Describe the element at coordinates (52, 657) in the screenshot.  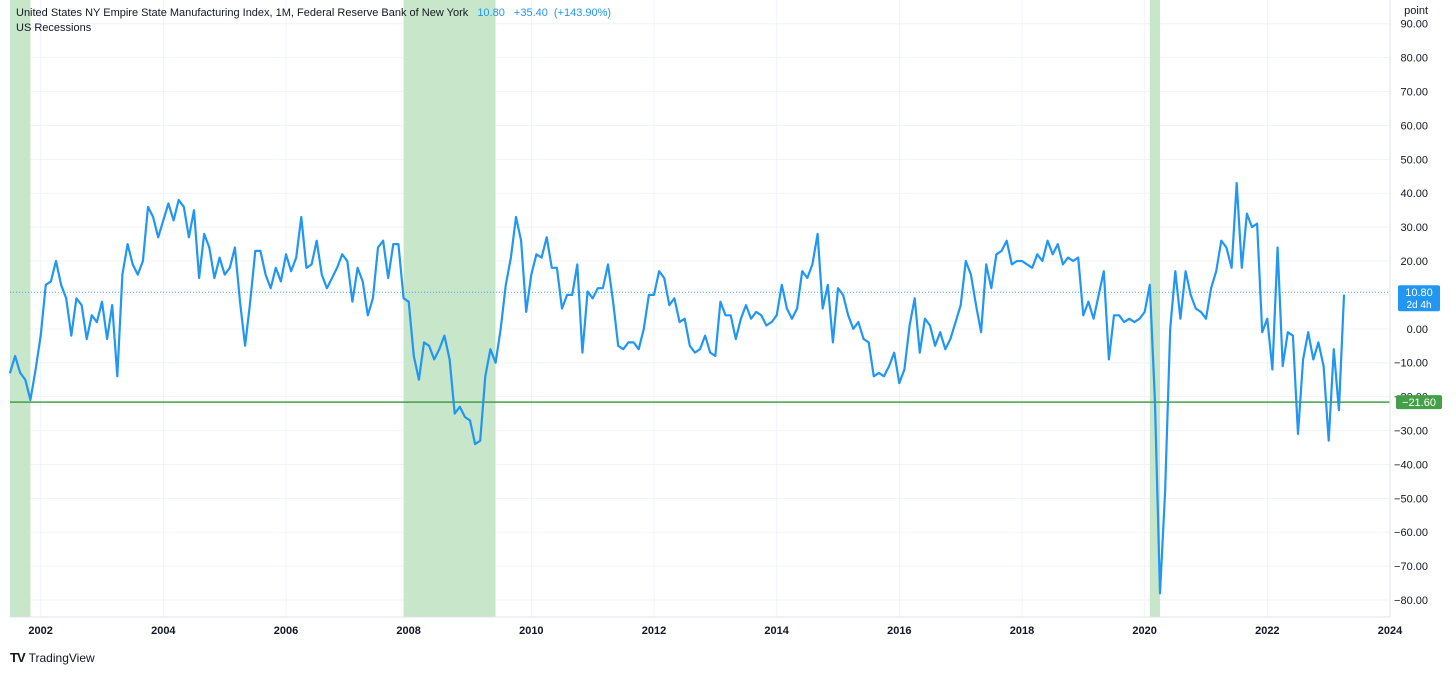
I see `tradingview-logo: TV TradingView` at that location.